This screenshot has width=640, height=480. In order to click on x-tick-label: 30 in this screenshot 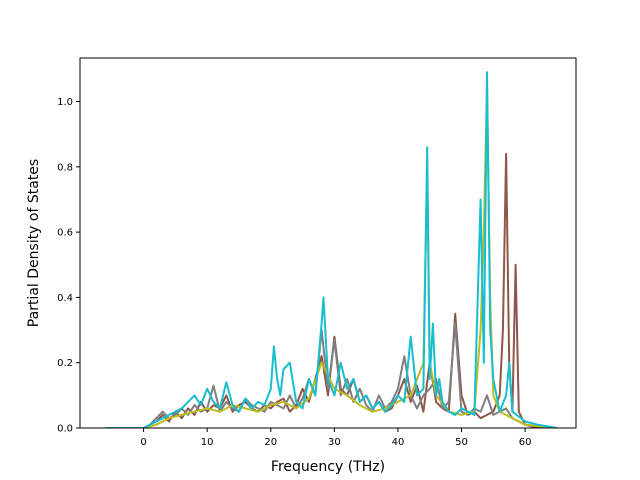, I will do `click(334, 442)`.